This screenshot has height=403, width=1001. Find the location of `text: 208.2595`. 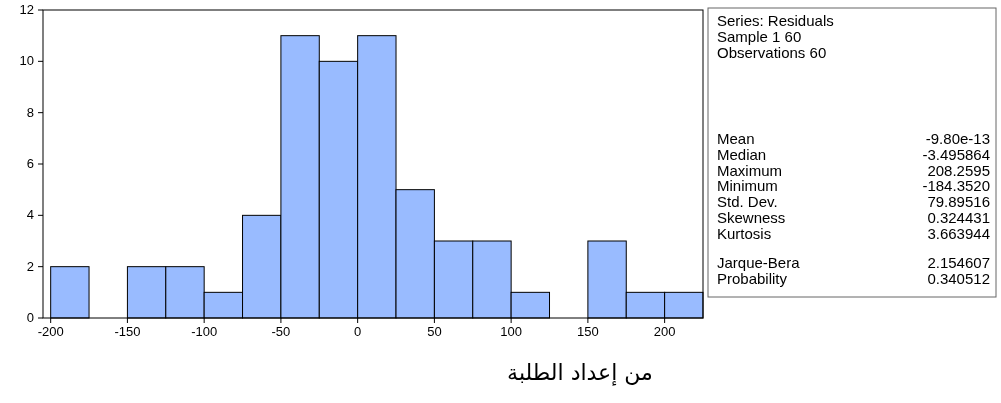

text: 208.2595 is located at coordinates (958, 170).